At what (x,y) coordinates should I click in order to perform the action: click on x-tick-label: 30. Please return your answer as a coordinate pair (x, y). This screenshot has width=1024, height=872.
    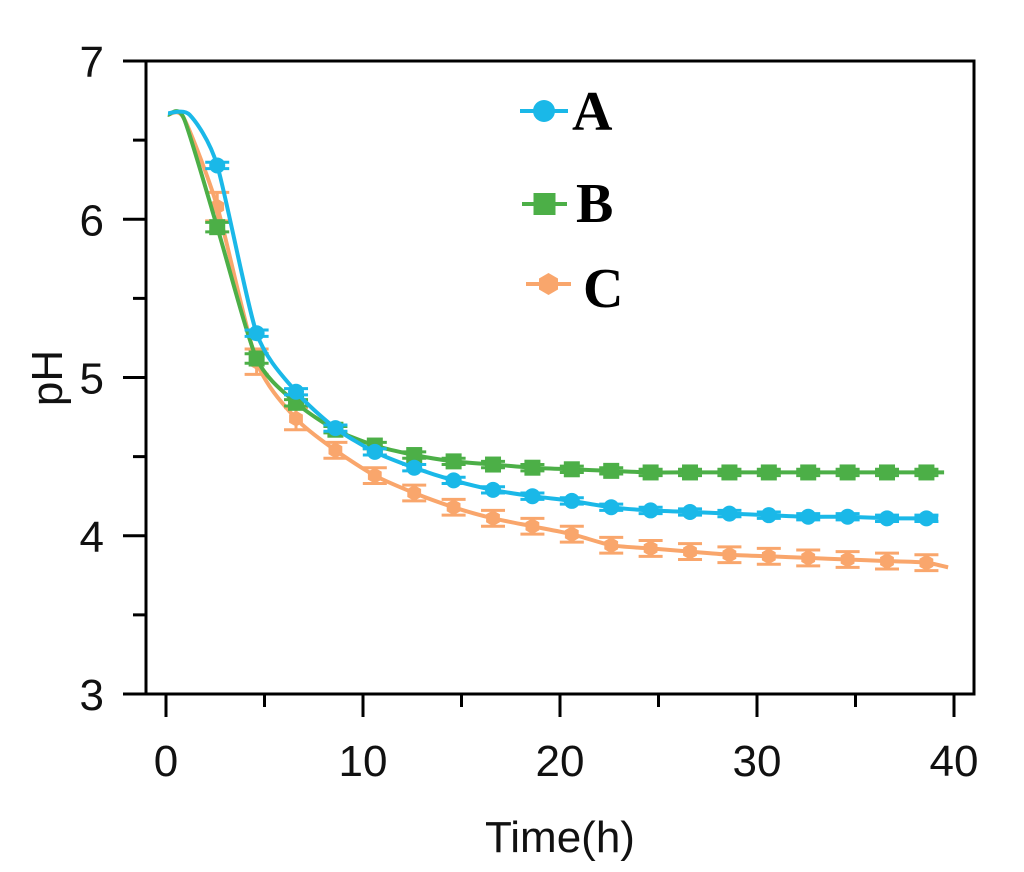
    Looking at the image, I should click on (757, 761).